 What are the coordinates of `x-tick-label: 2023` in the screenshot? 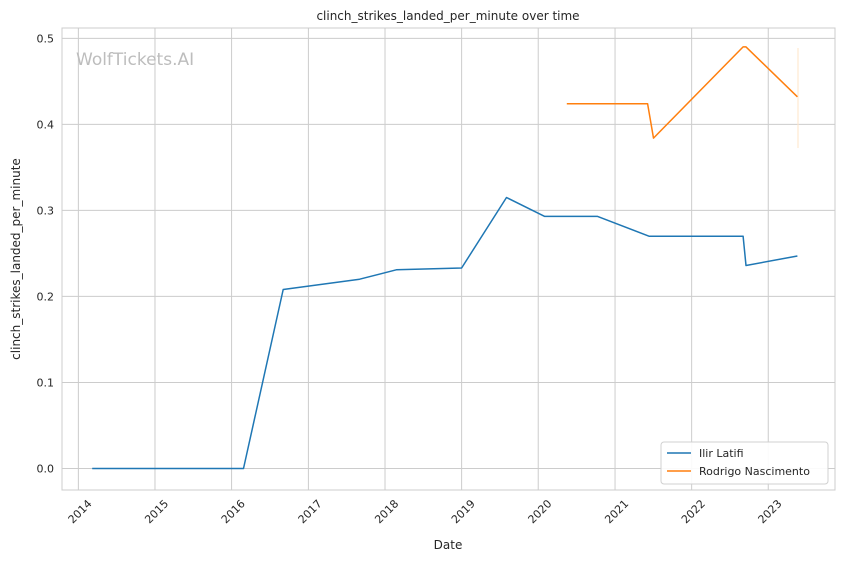 It's located at (770, 511).